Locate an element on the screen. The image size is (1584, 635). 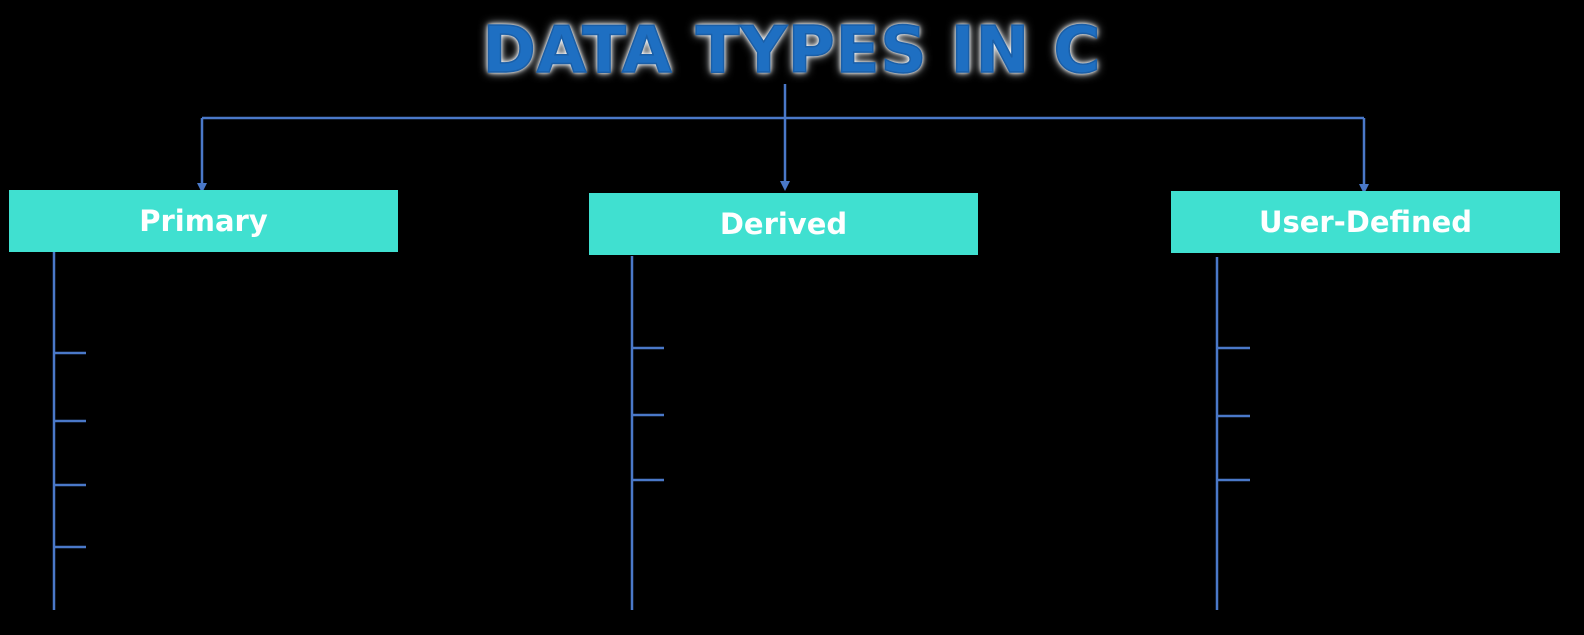
derived-branch is located at coordinates (647, 433).